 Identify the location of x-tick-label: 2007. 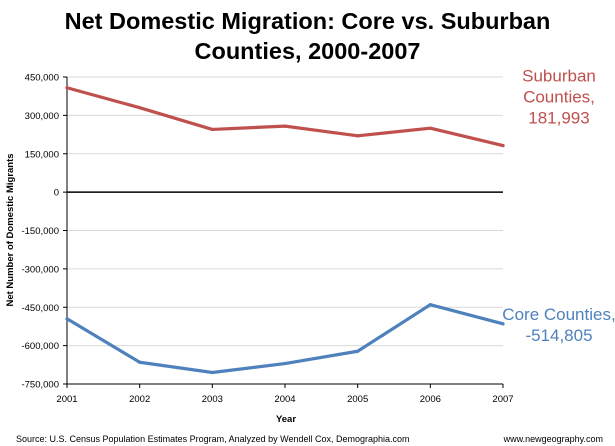
(502, 399).